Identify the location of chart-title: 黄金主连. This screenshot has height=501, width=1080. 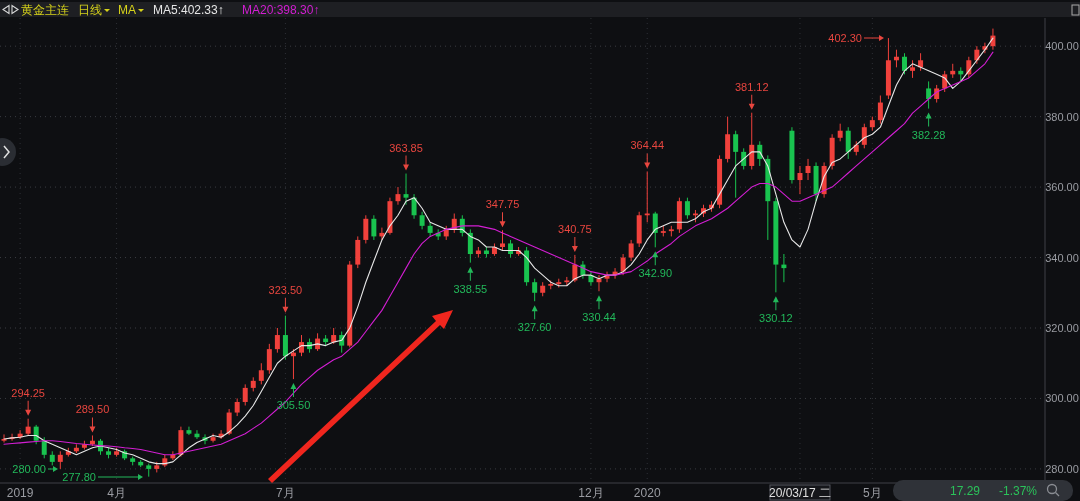
(45, 10).